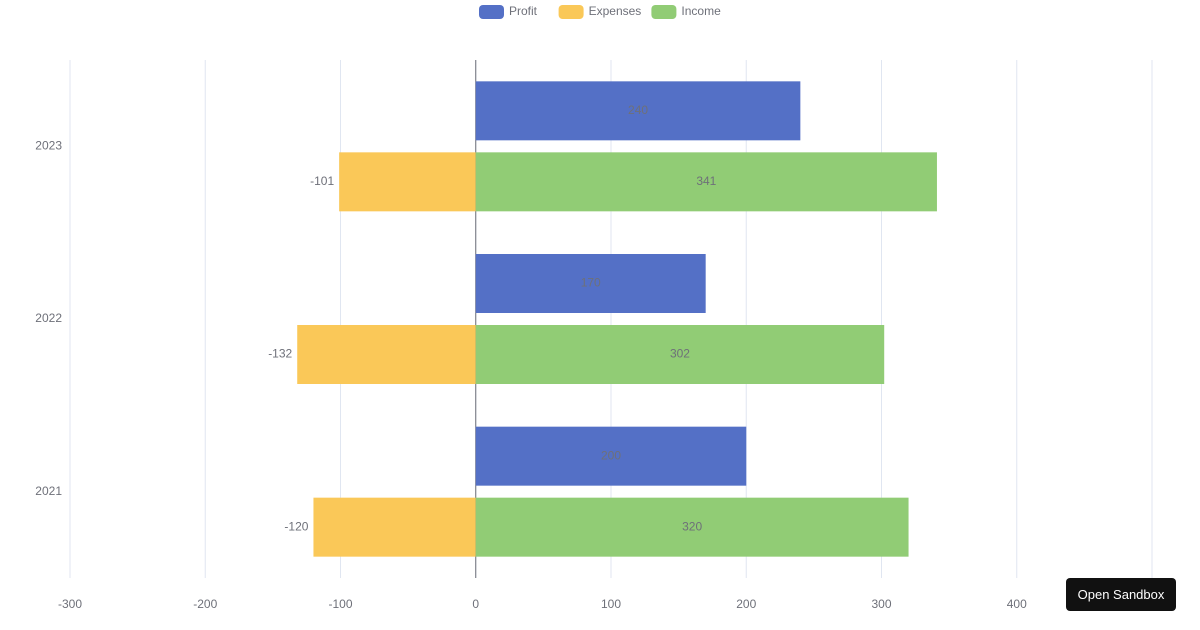 Image resolution: width=1200 pixels, height=630 pixels. I want to click on value-label: 240, so click(638, 110).